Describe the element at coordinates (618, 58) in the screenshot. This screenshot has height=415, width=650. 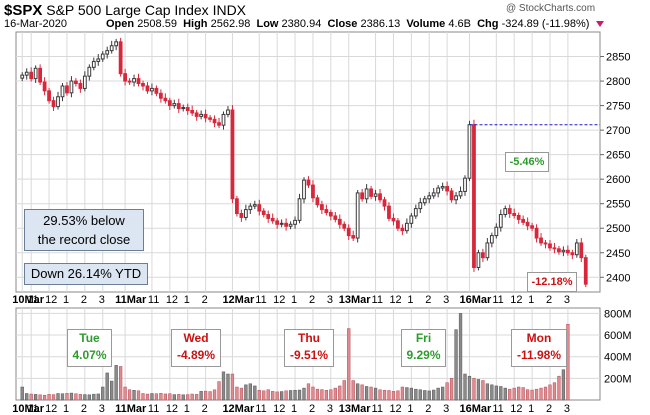
I see `price-tick-label: 2850` at that location.